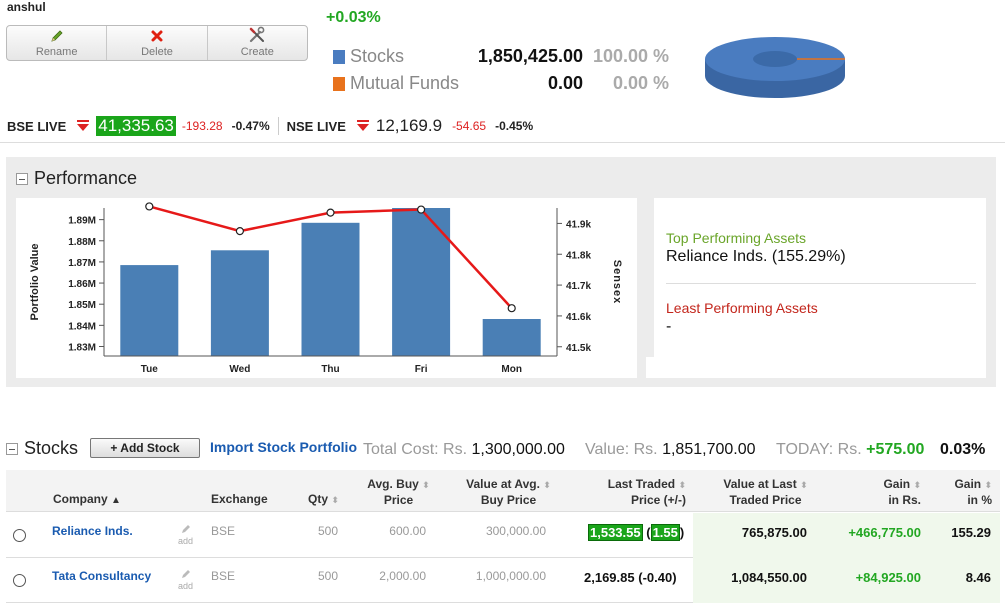 The image size is (1005, 616). What do you see at coordinates (578, 348) in the screenshot?
I see `y2-tick-label: 41.5k` at bounding box center [578, 348].